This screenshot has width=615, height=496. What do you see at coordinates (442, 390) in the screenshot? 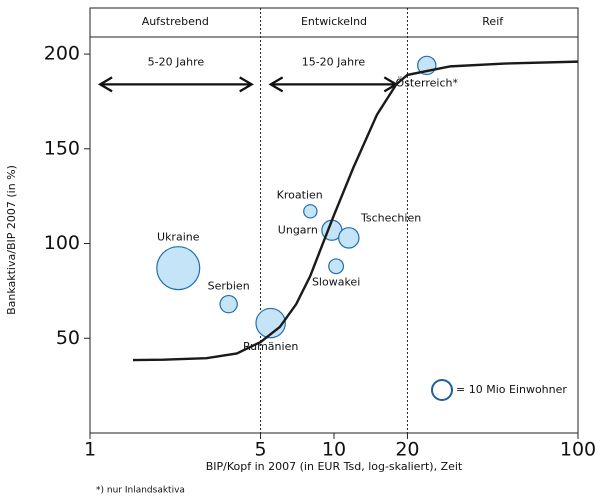
I see `size-legend-circle` at bounding box center [442, 390].